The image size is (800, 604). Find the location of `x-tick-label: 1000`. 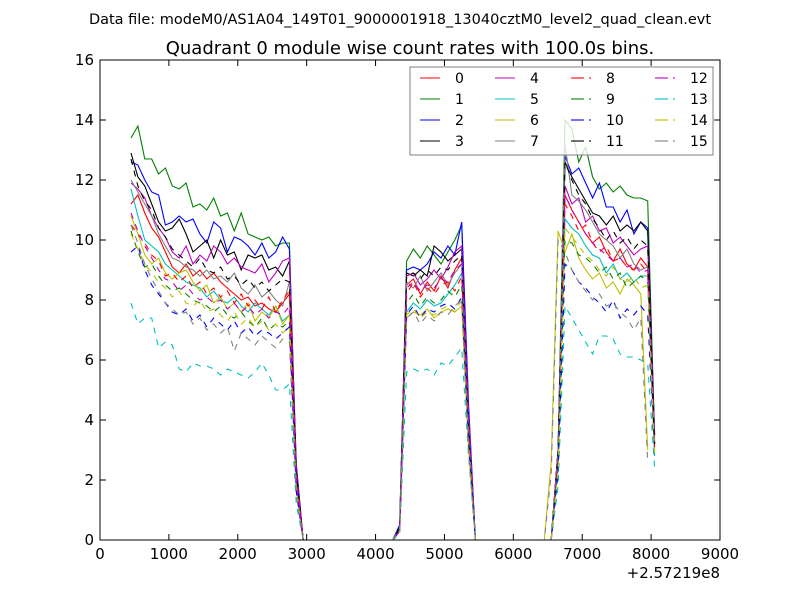

x-tick-label: 1000 is located at coordinates (169, 554).